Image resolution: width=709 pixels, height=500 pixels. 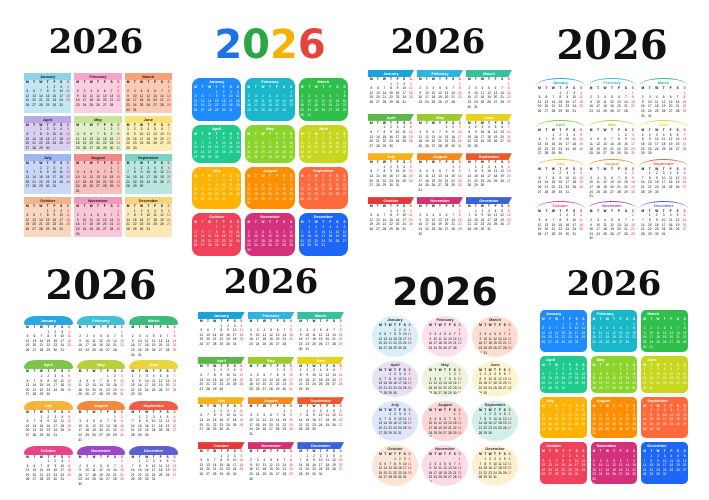 What do you see at coordinates (323, 81) in the screenshot?
I see `month-name: March` at bounding box center [323, 81].